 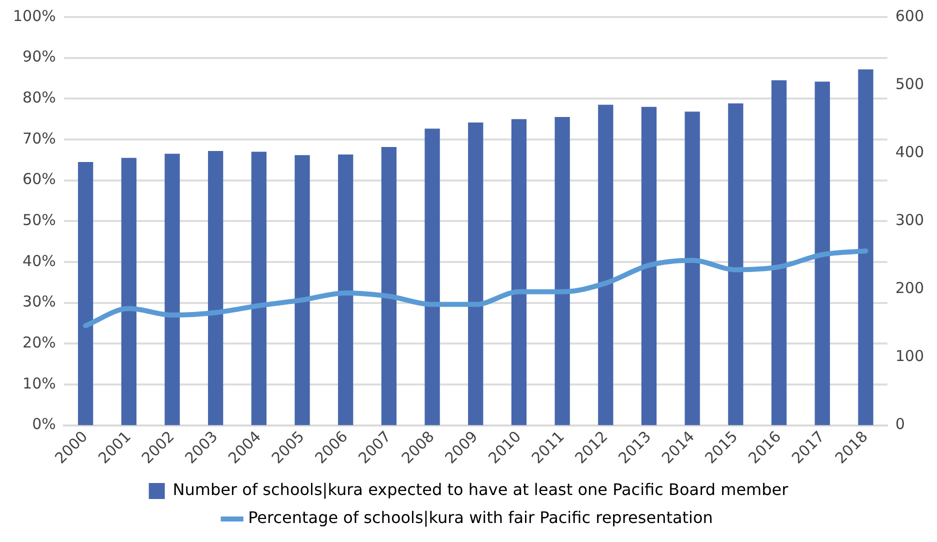 What do you see at coordinates (39, 220) in the screenshot?
I see `y-tick-label: 50%` at bounding box center [39, 220].